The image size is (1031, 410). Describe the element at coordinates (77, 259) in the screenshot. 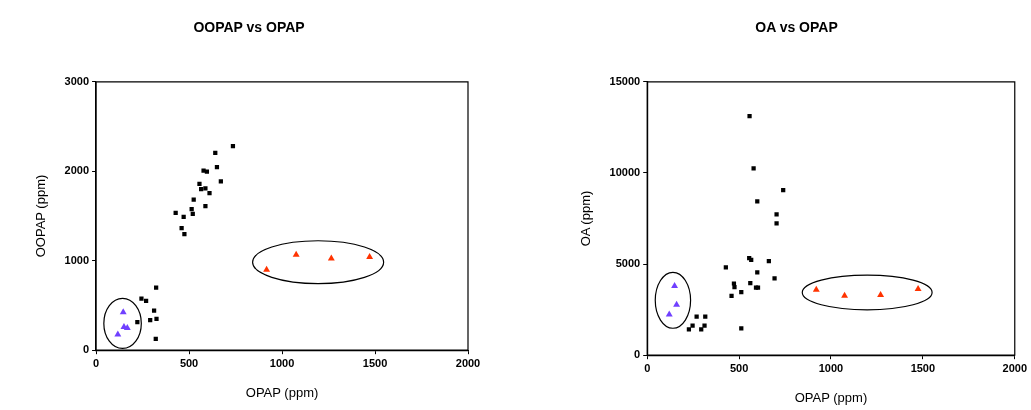

I see `y-tick-label: 1000` at that location.